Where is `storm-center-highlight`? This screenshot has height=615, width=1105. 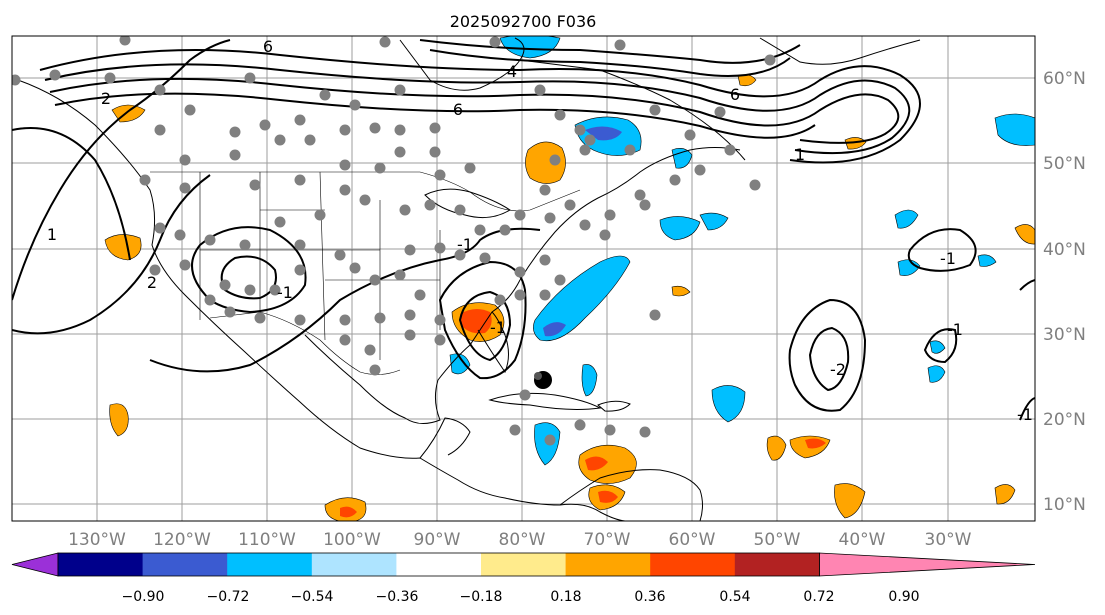
storm-center-highlight is located at coordinates (538, 376).